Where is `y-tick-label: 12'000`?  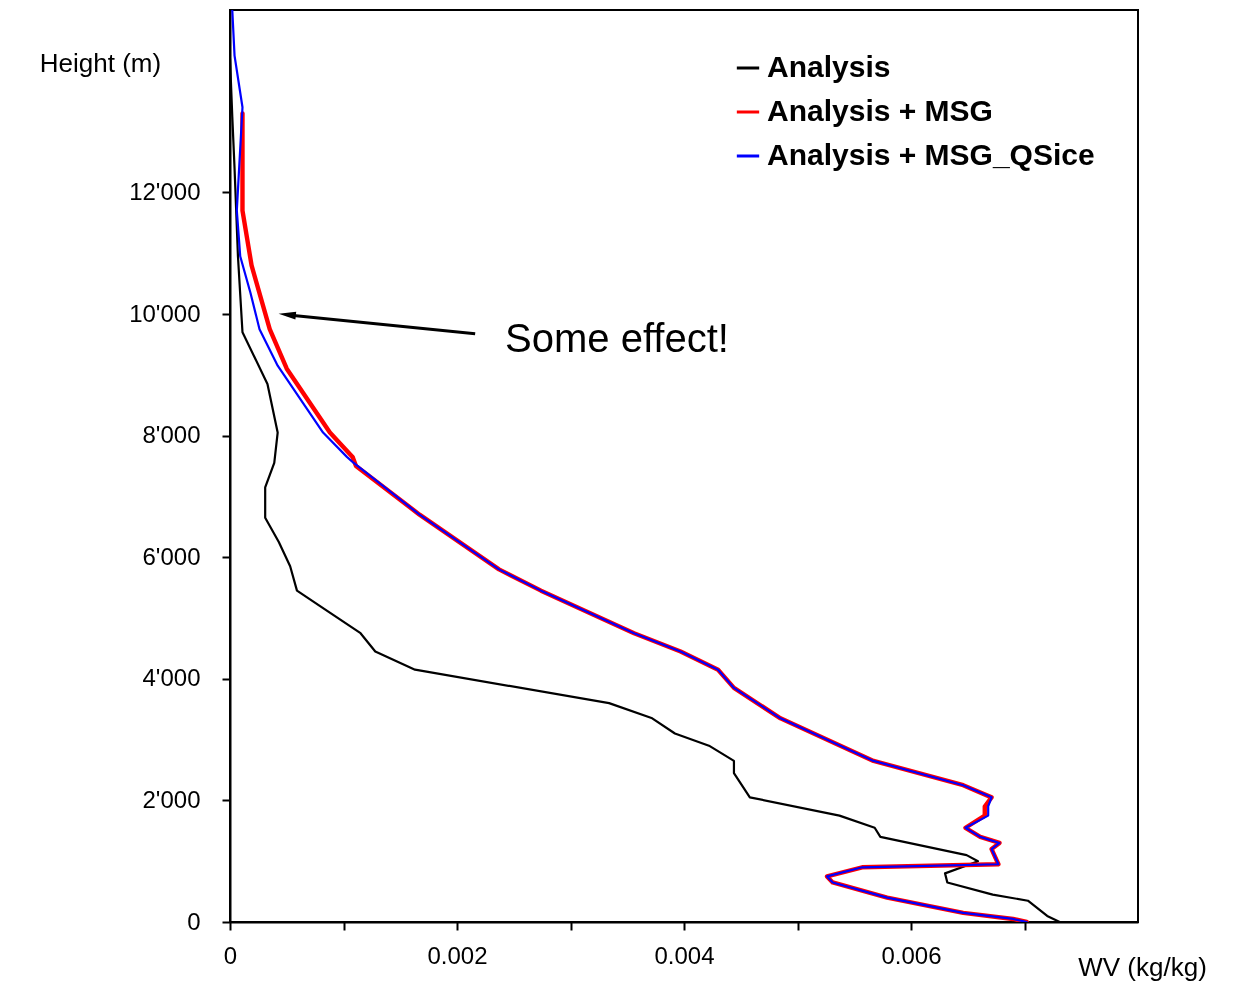 y-tick-label: 12'000 is located at coordinates (165, 191).